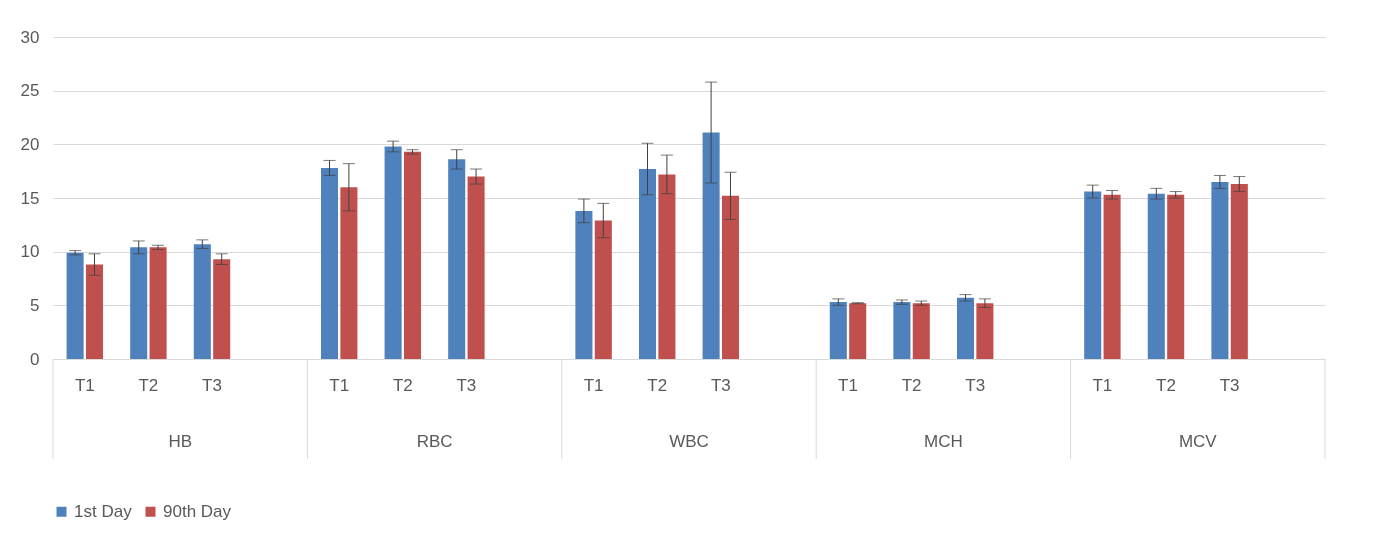 This screenshot has height=536, width=1382. I want to click on text: MCV, so click(1198, 441).